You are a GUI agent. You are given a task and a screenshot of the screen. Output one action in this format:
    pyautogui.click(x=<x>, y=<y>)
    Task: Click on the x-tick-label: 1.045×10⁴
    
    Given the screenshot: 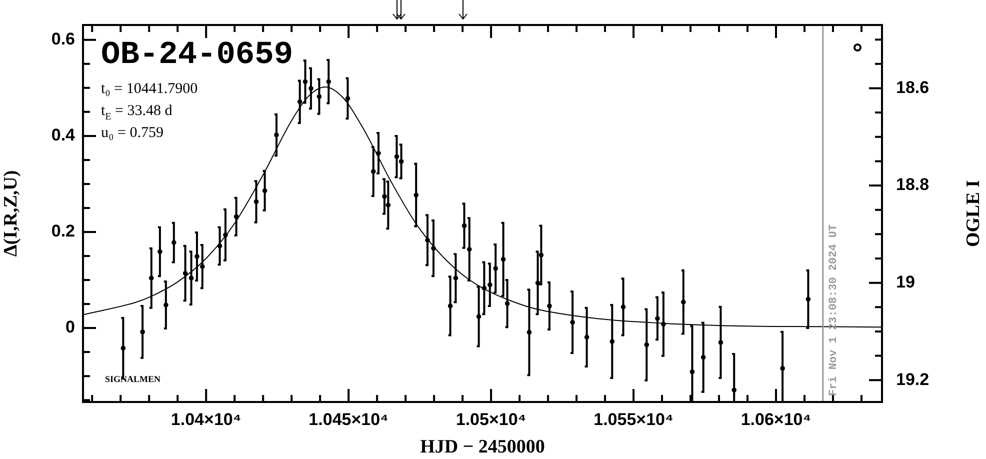 What is the action you would take?
    pyautogui.click(x=348, y=419)
    